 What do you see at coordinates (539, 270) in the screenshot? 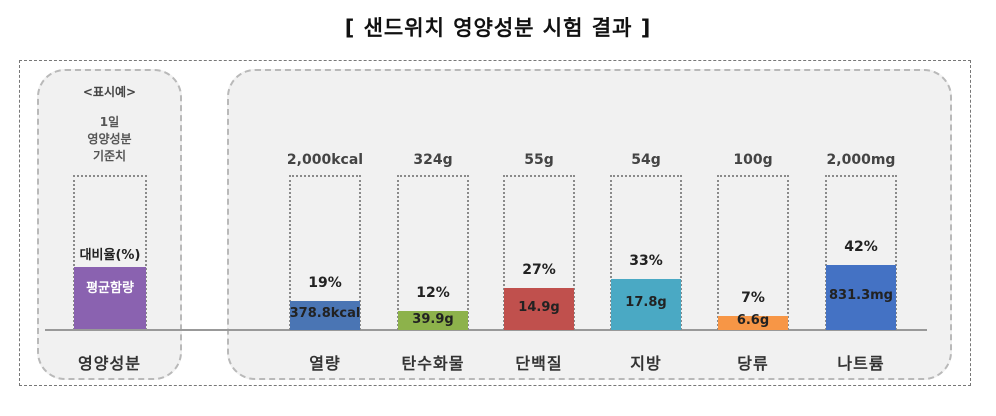
I see `percent-label: 27%` at bounding box center [539, 270].